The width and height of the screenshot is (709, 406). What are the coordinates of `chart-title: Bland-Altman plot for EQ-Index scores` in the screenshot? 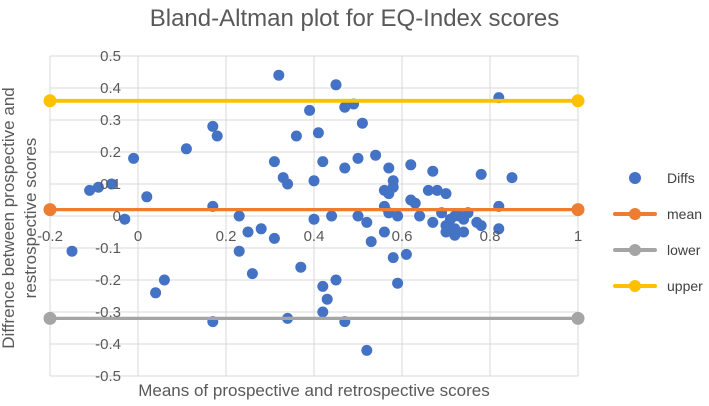 It's located at (354, 18).